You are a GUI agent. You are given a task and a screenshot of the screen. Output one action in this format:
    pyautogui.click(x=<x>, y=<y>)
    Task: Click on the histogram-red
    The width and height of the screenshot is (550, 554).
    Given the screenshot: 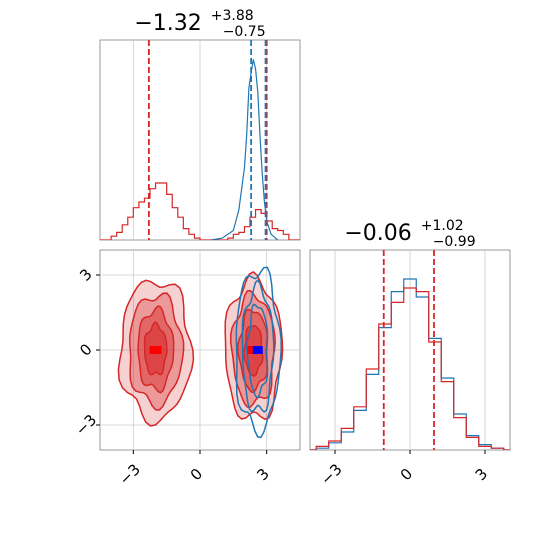 What is the action you would take?
    pyautogui.click(x=410, y=368)
    